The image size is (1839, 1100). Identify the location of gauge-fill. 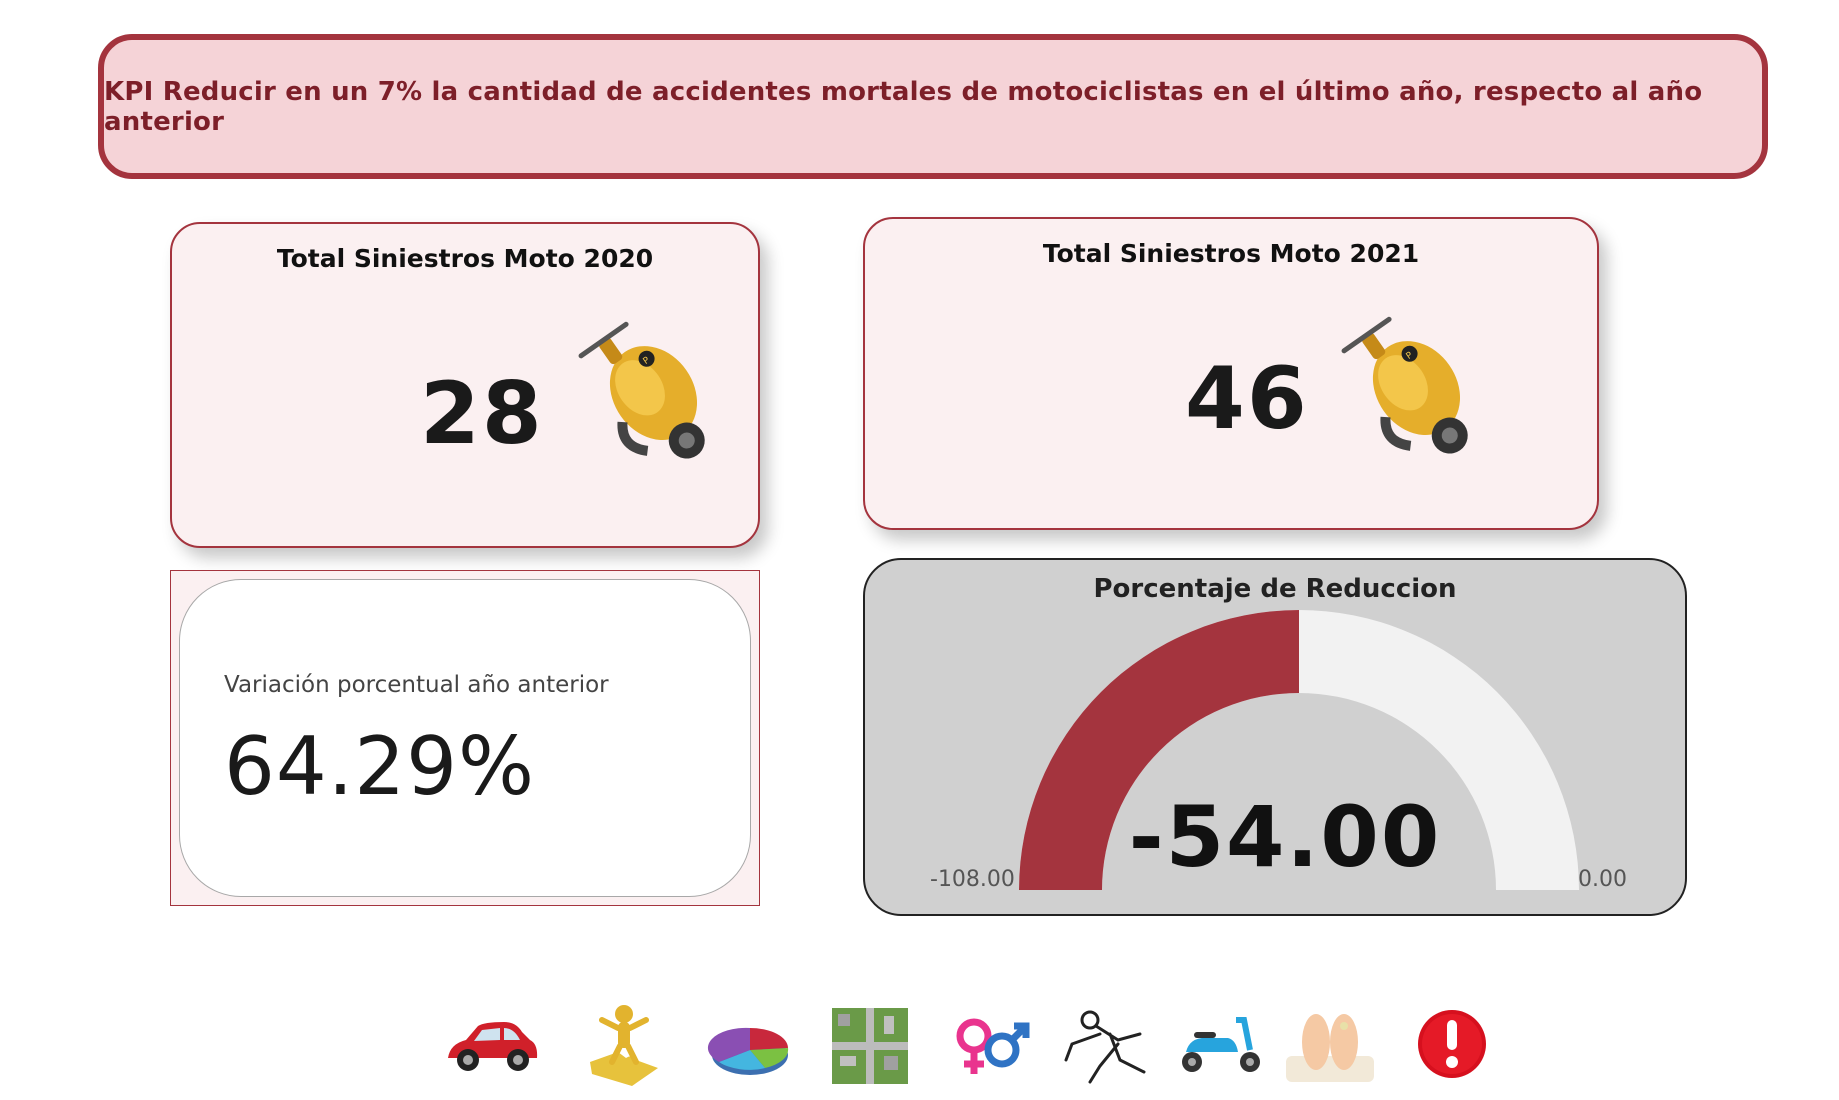
(1159, 750).